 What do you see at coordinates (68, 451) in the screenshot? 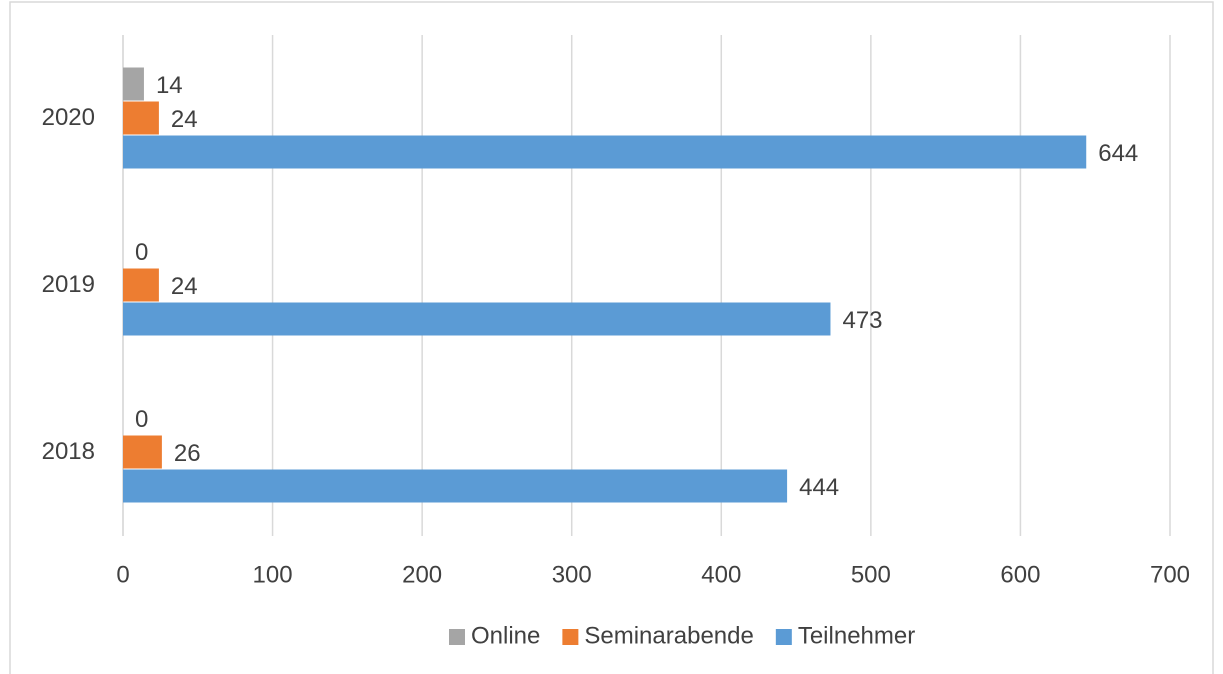
I see `y-tick-label: 2018` at bounding box center [68, 451].